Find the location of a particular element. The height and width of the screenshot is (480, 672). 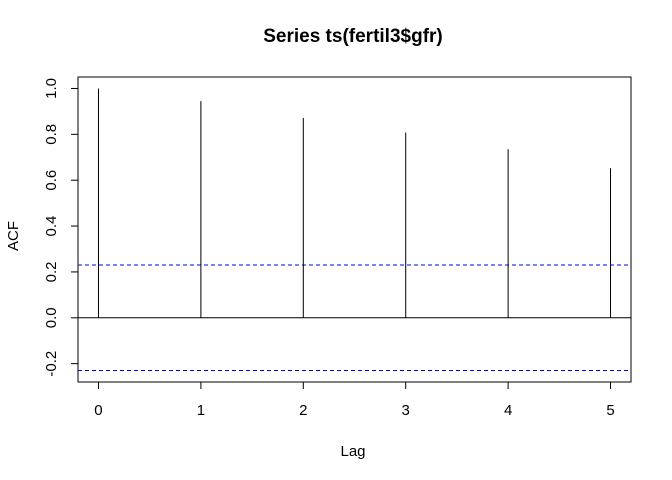

y-tick-label: 0.4 is located at coordinates (51, 226).